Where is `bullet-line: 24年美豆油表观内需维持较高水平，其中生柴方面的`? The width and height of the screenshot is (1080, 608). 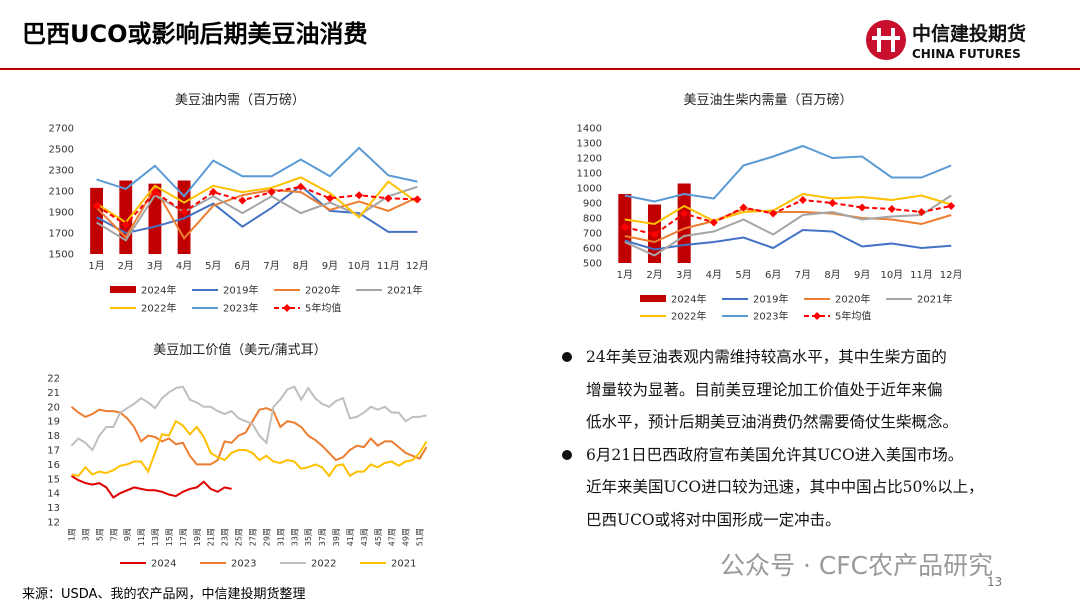
bullet-line: 24年美豆油表观内需维持较高水平，其中生柴方面的 is located at coordinates (766, 357).